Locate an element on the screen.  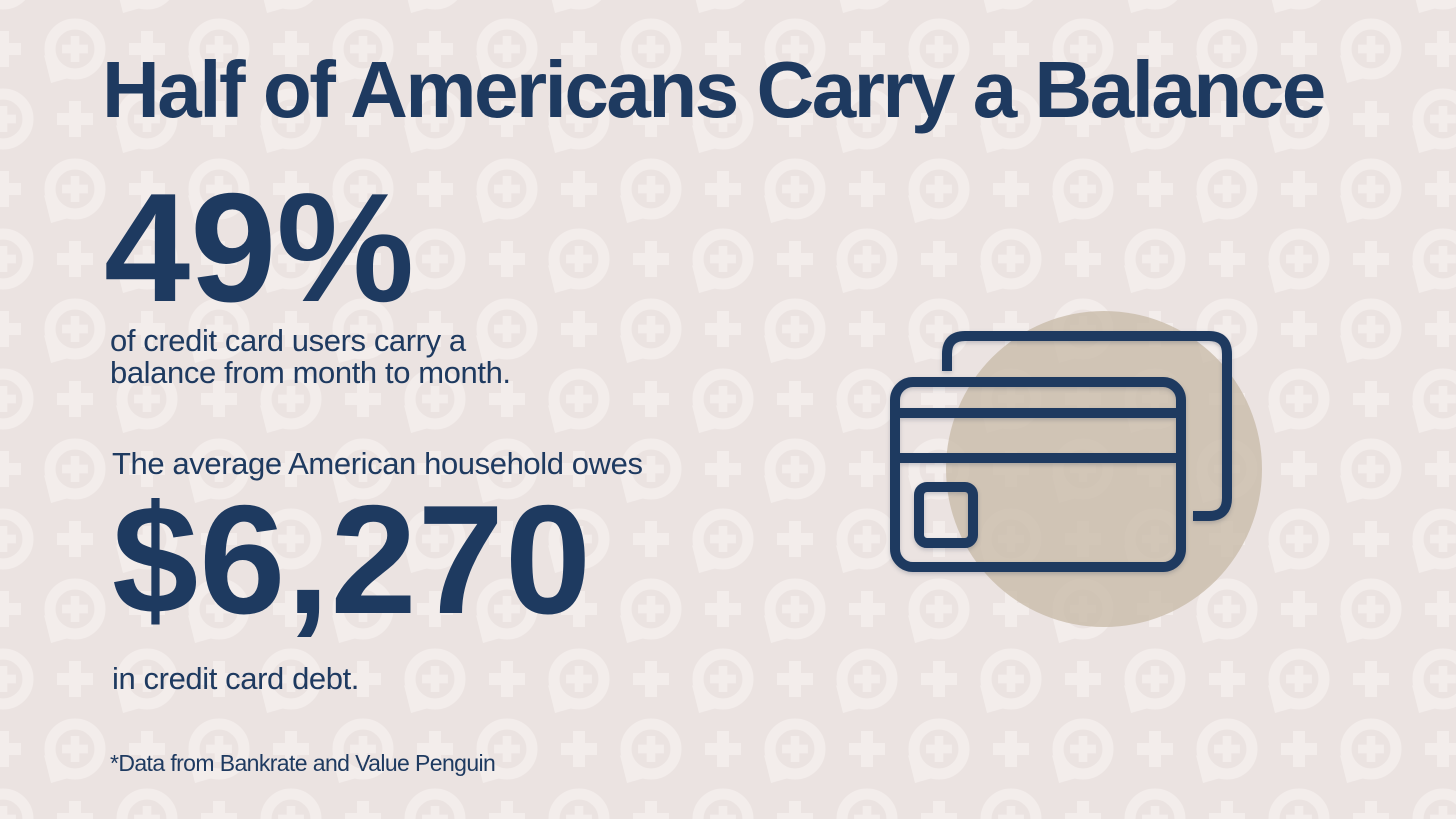
credit-cards-illustration is located at coordinates (1076, 469).